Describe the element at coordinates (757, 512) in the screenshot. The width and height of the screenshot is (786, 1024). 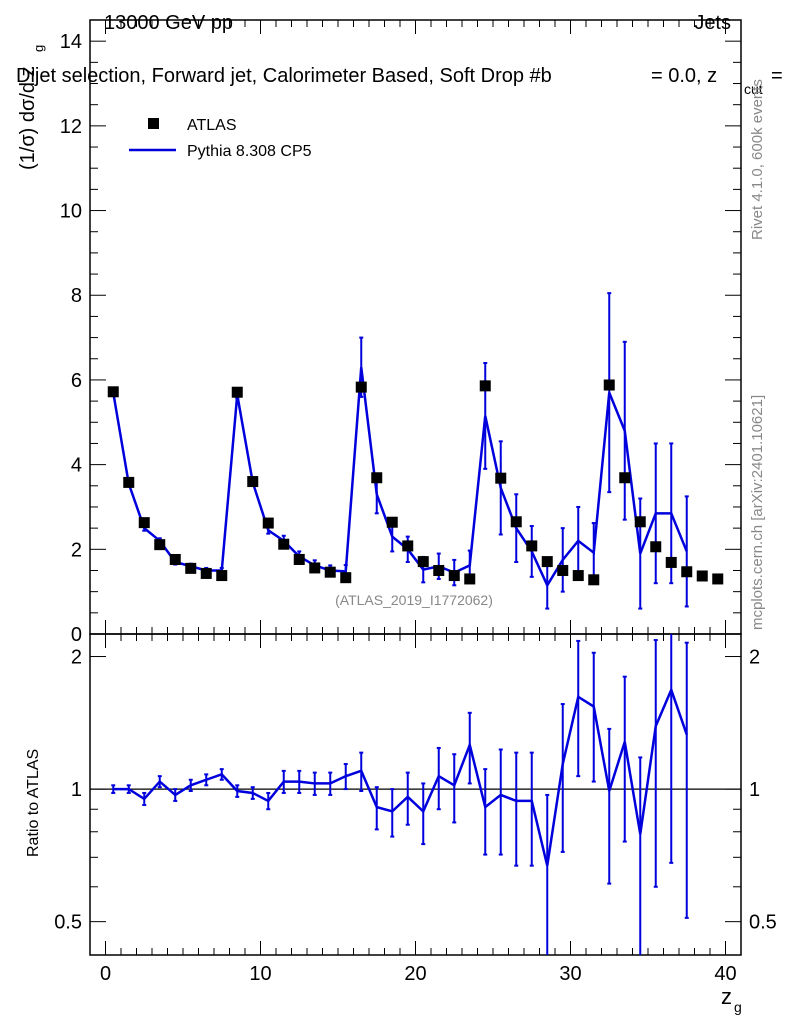
I see `mcplots-label: mcplots.cern.ch [arXiv:2401.10621]` at that location.